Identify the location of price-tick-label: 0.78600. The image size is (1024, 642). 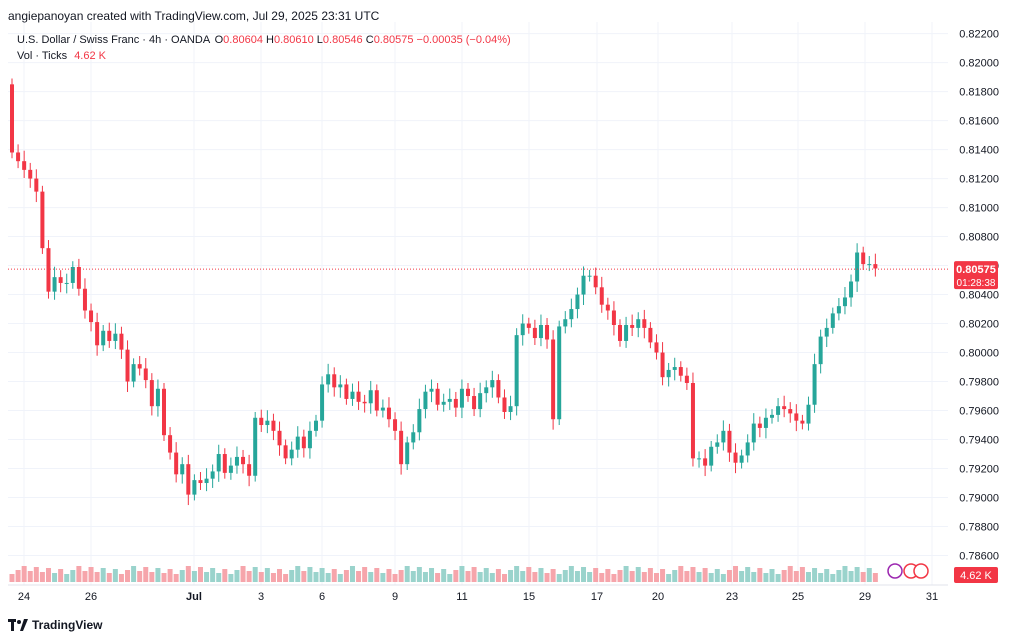
(979, 557).